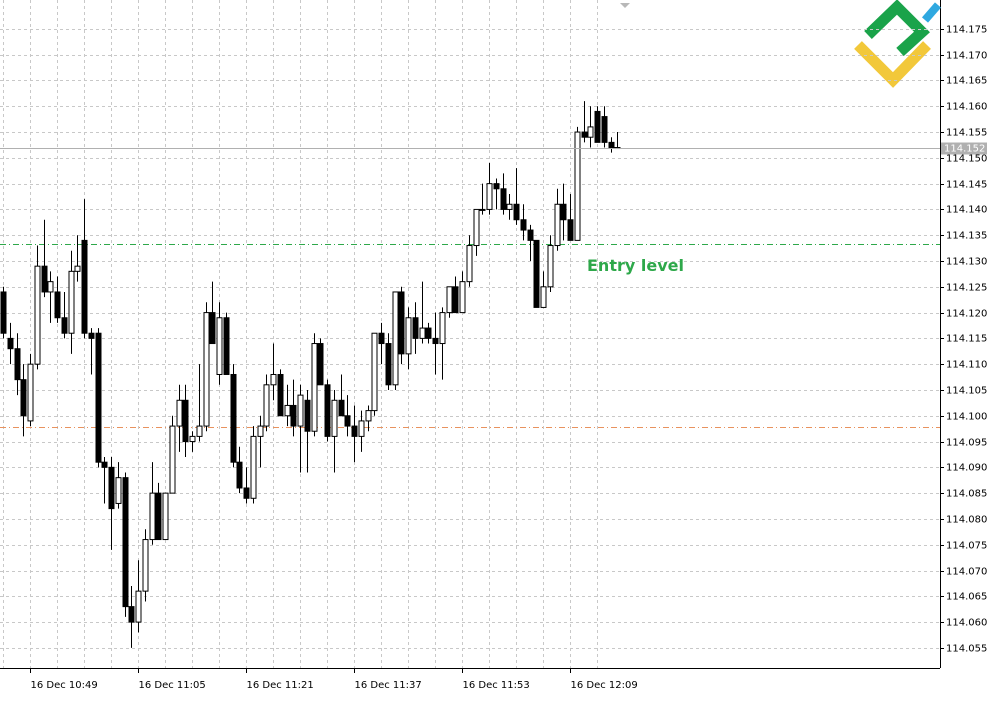  What do you see at coordinates (388, 685) in the screenshot?
I see `x-tick-label: 16 Dec 11:37` at bounding box center [388, 685].